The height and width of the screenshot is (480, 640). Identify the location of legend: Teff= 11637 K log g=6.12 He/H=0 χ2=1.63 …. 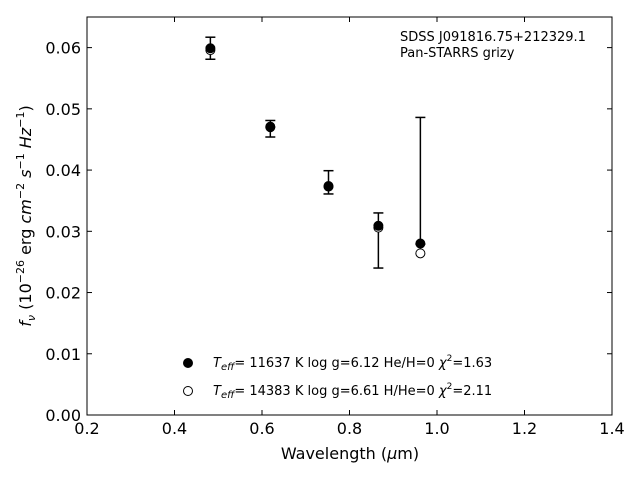
(337, 377).